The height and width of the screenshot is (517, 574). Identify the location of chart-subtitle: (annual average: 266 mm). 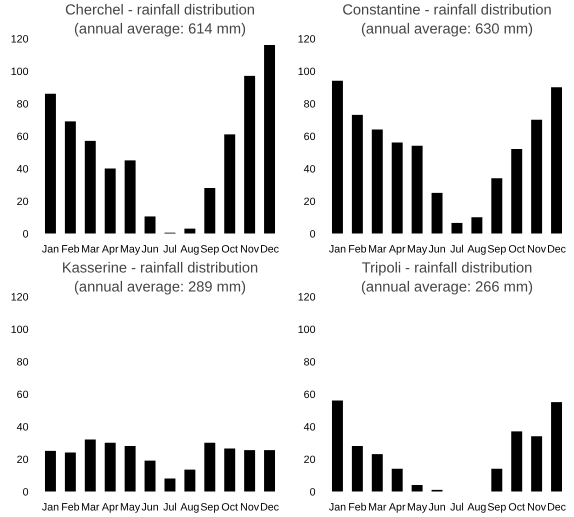
(447, 288).